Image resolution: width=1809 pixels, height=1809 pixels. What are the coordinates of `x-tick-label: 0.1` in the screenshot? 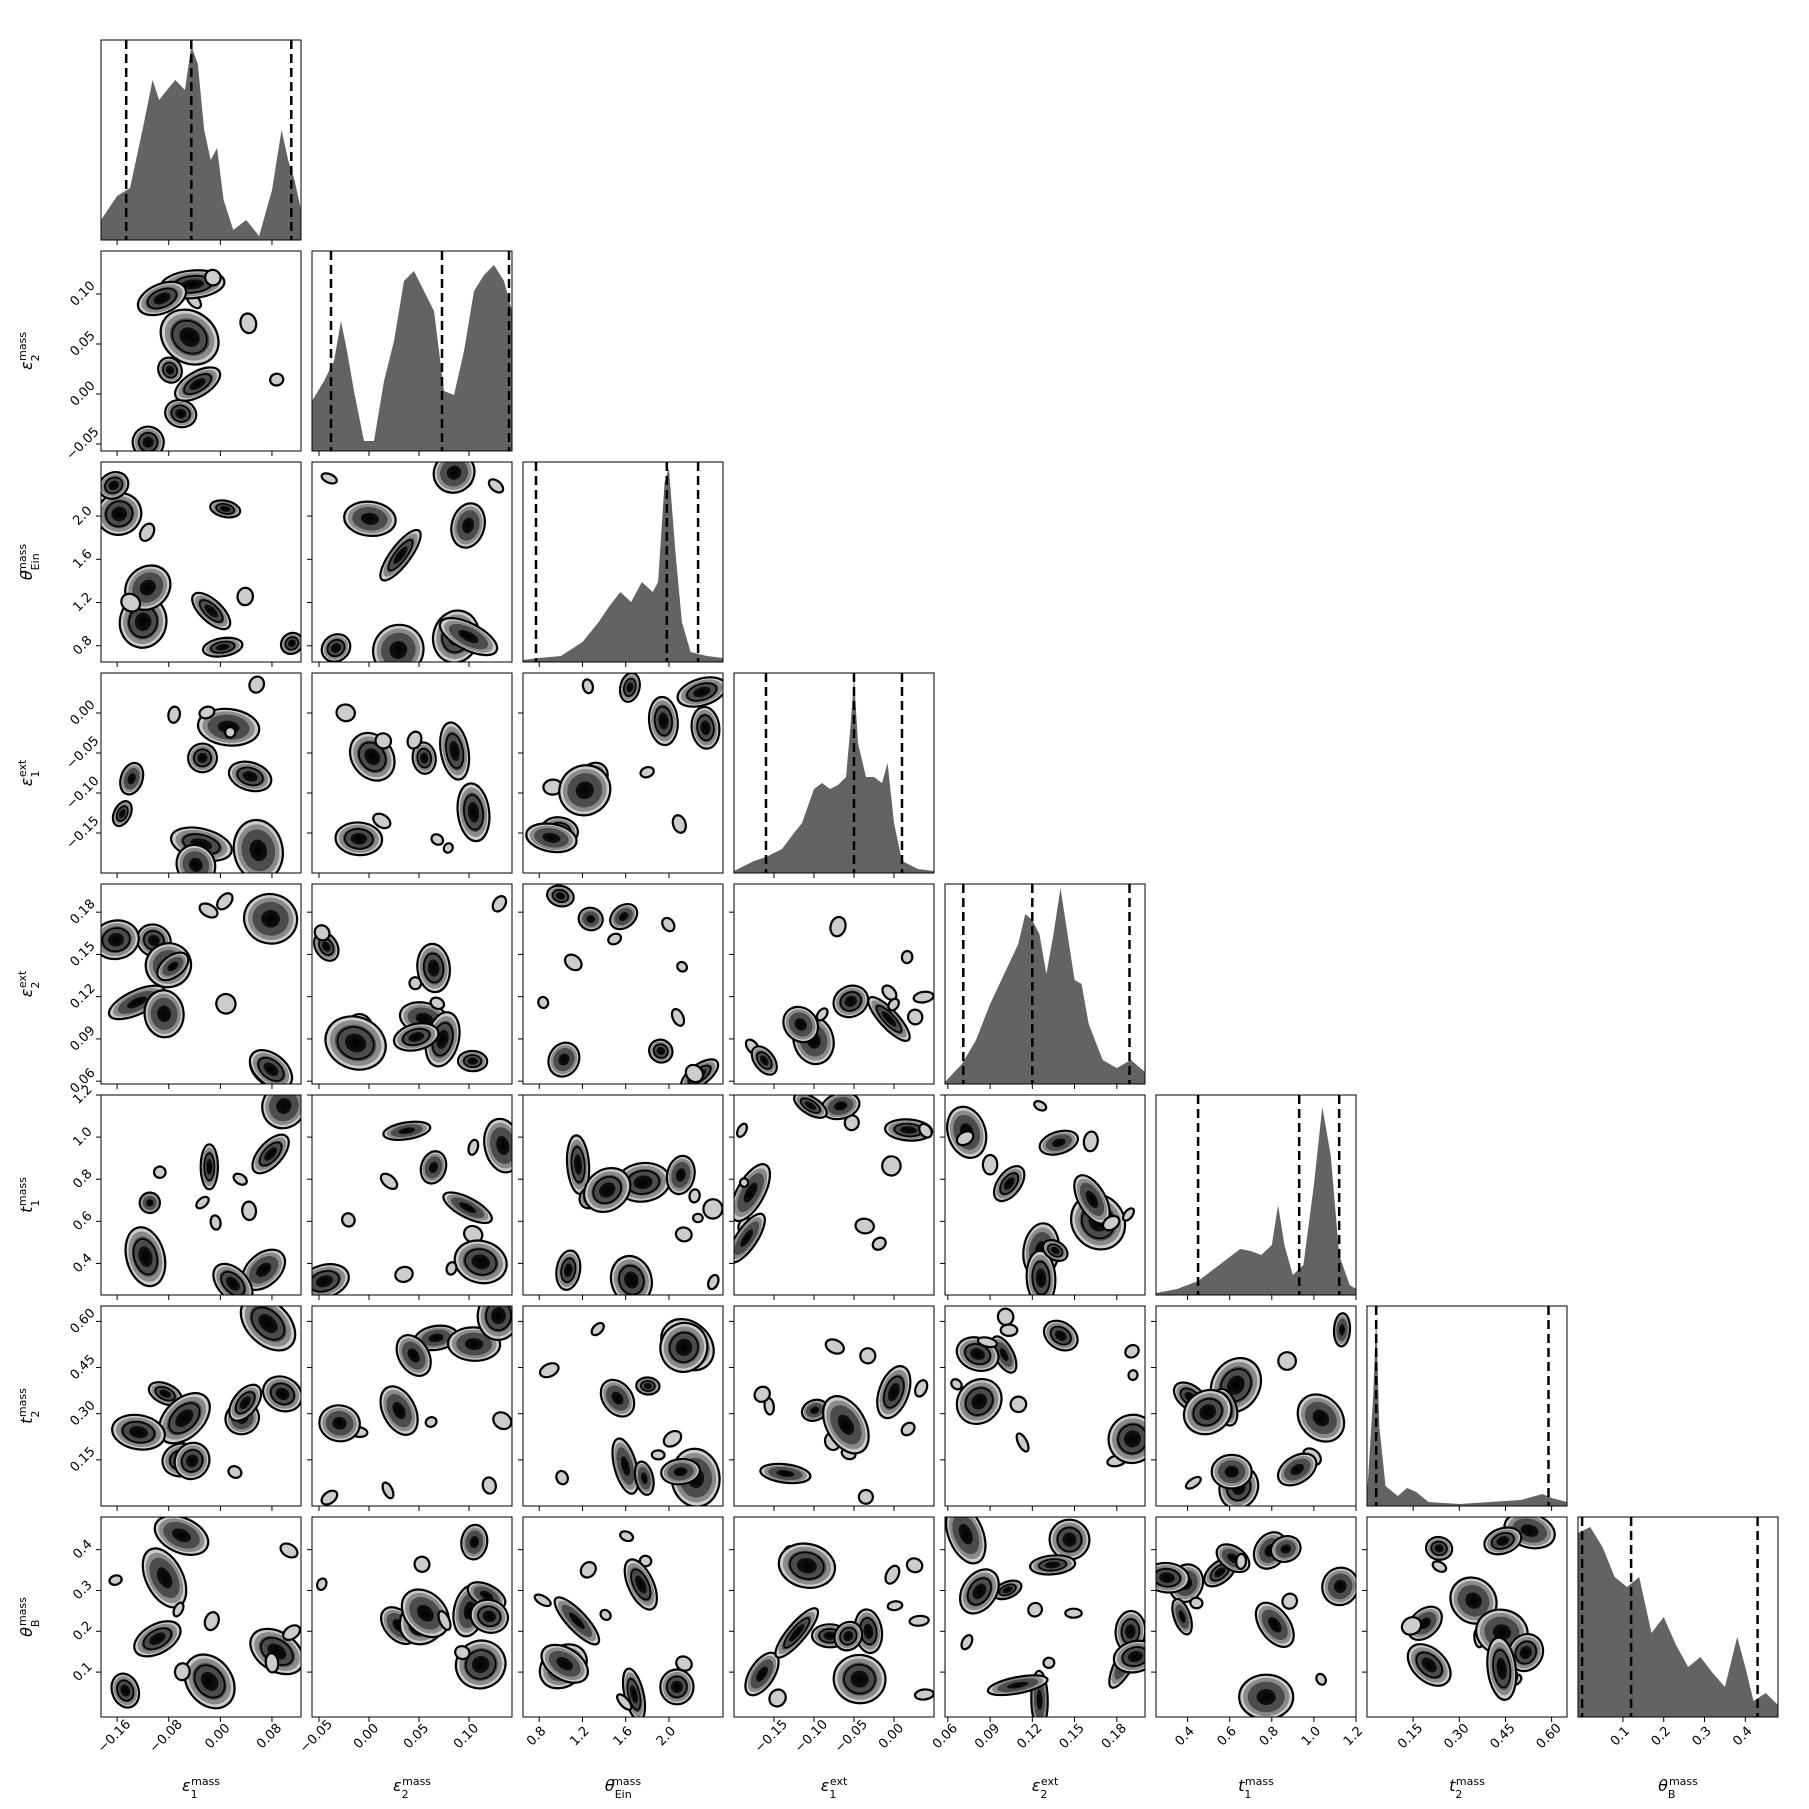 It's located at (1620, 1736).